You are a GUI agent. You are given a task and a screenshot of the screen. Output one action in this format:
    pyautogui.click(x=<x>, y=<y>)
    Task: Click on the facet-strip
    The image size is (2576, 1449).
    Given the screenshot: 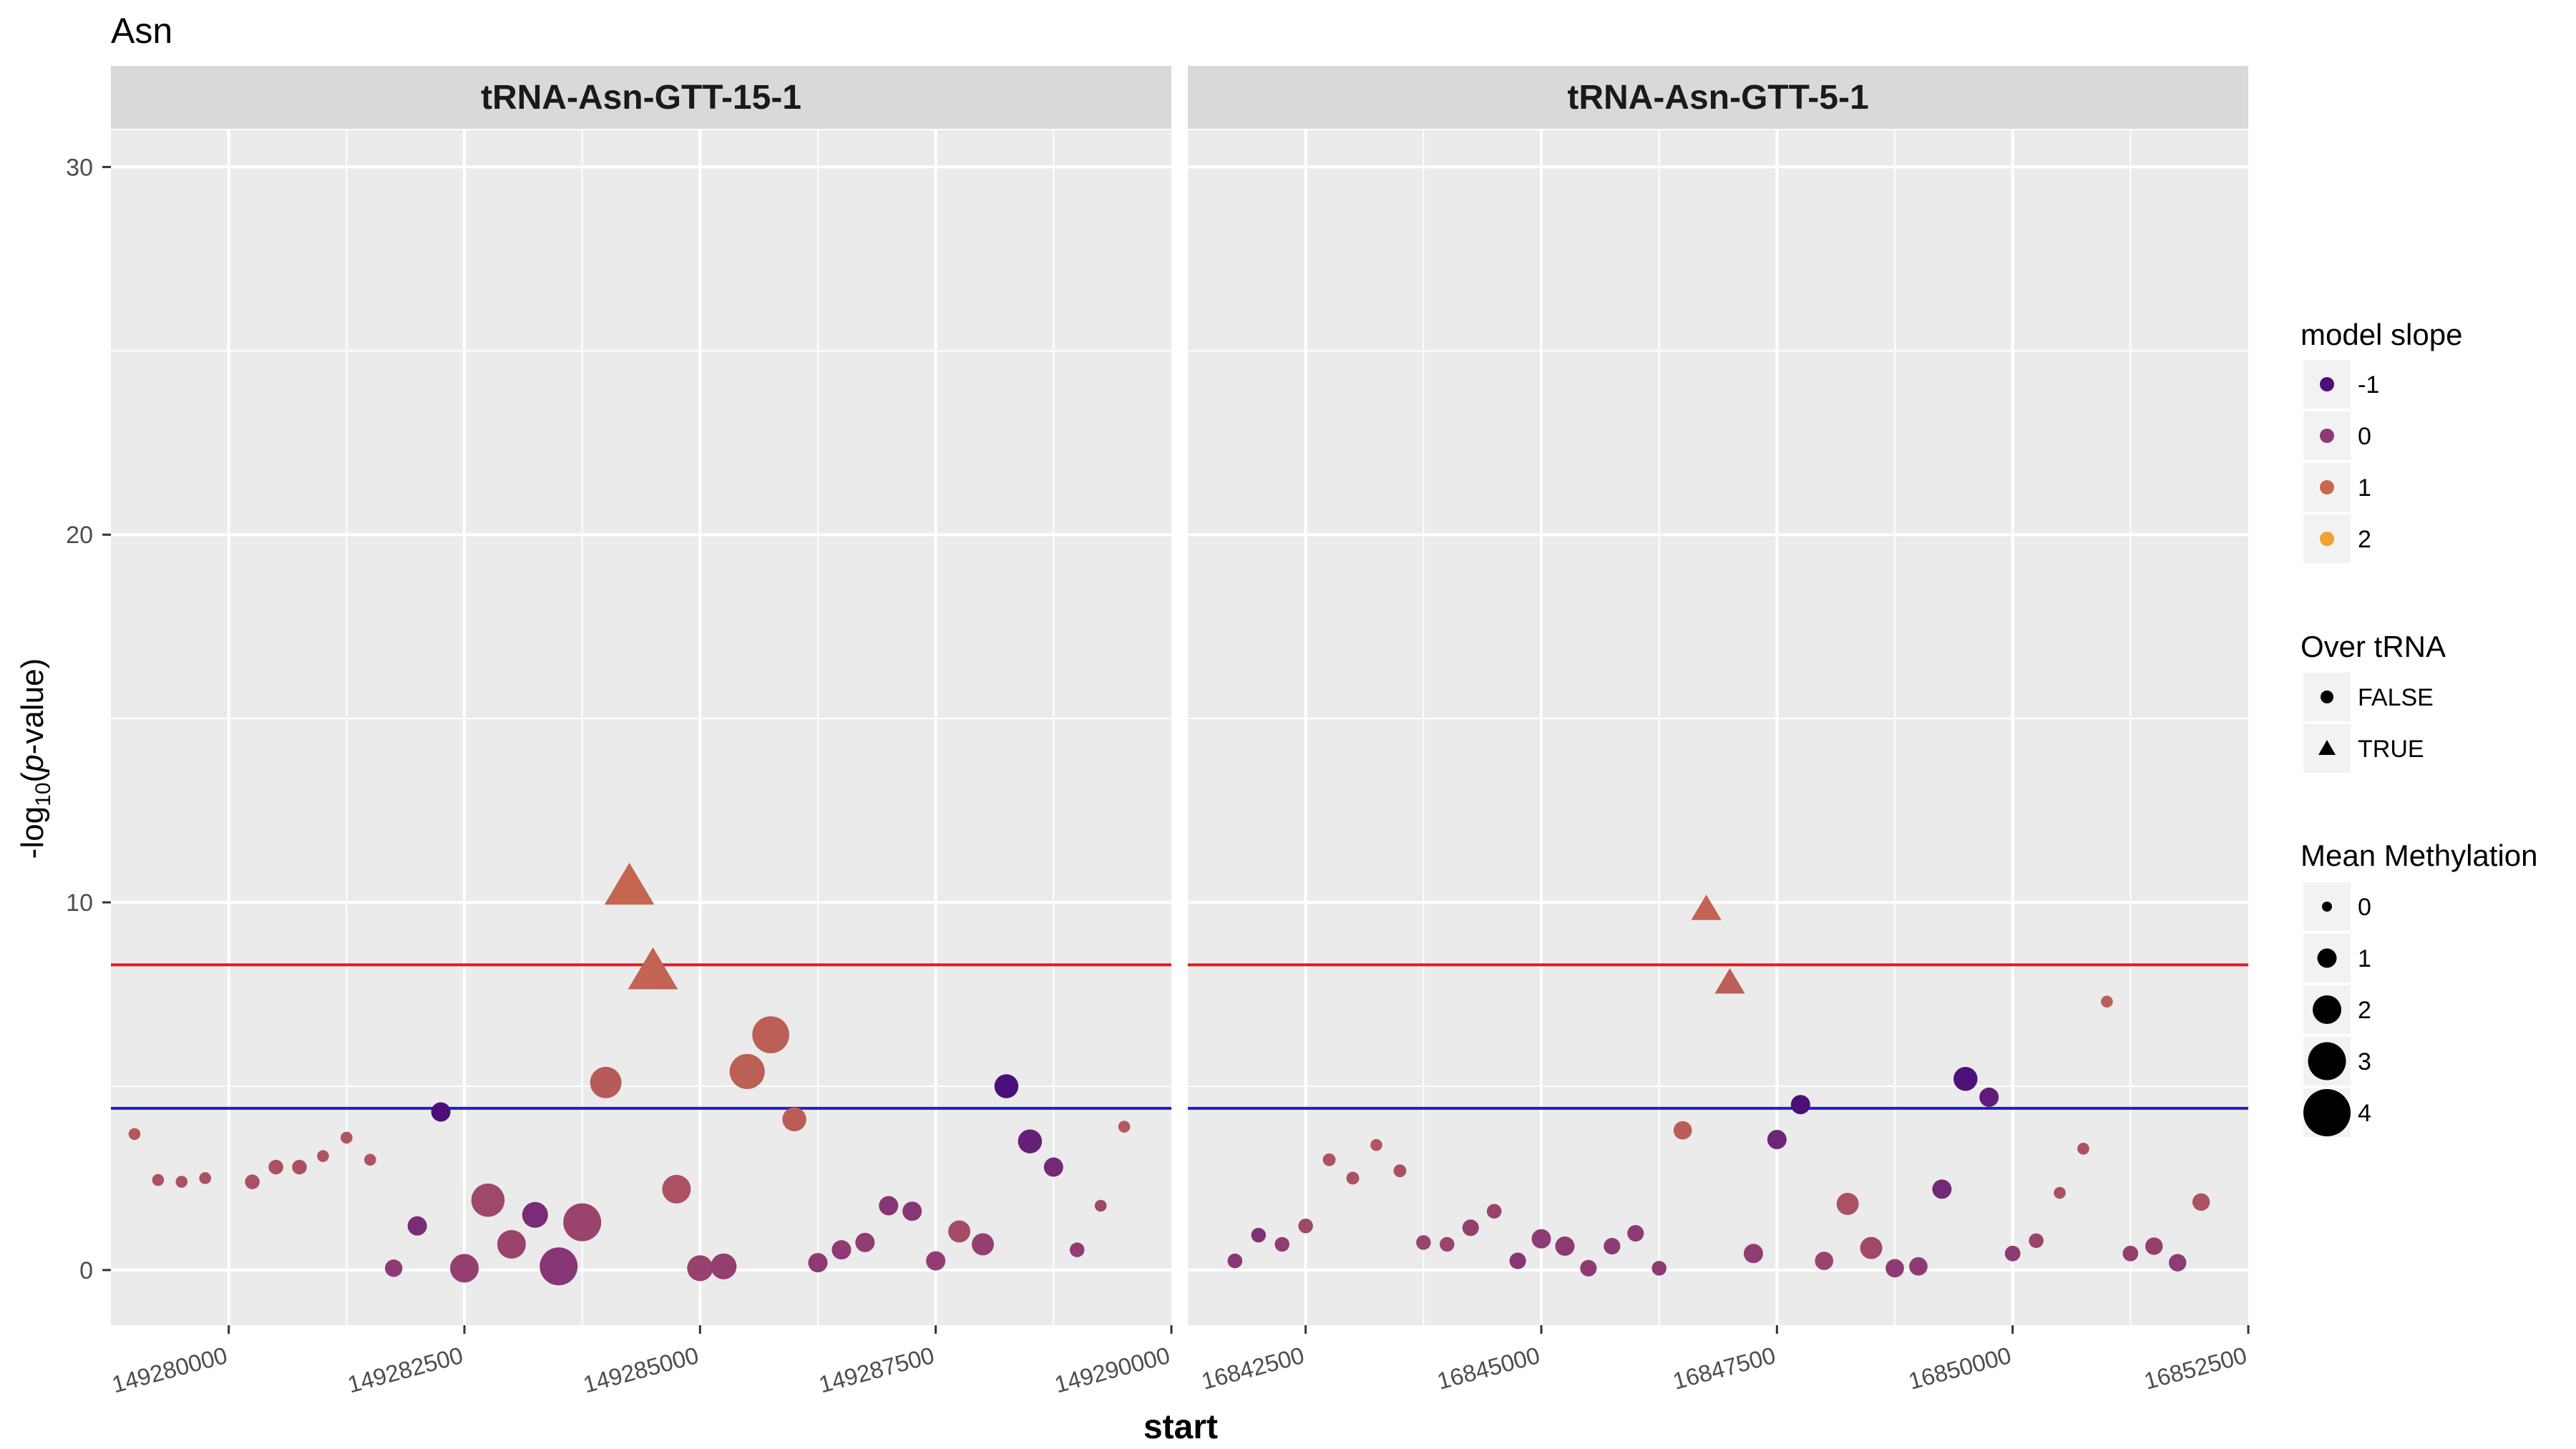 What is the action you would take?
    pyautogui.click(x=641, y=97)
    